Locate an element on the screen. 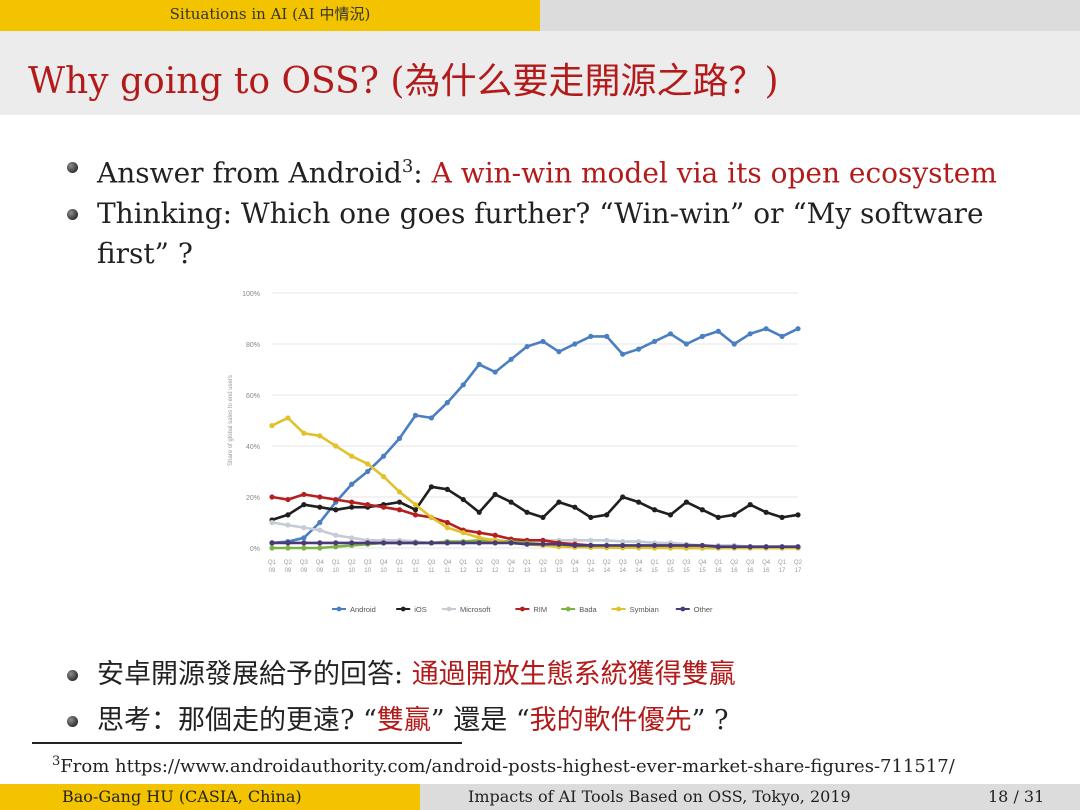 This screenshot has width=1080, height=810. bullet-3-prefix: 安卓開源發展給予的回答: is located at coordinates (254, 674).